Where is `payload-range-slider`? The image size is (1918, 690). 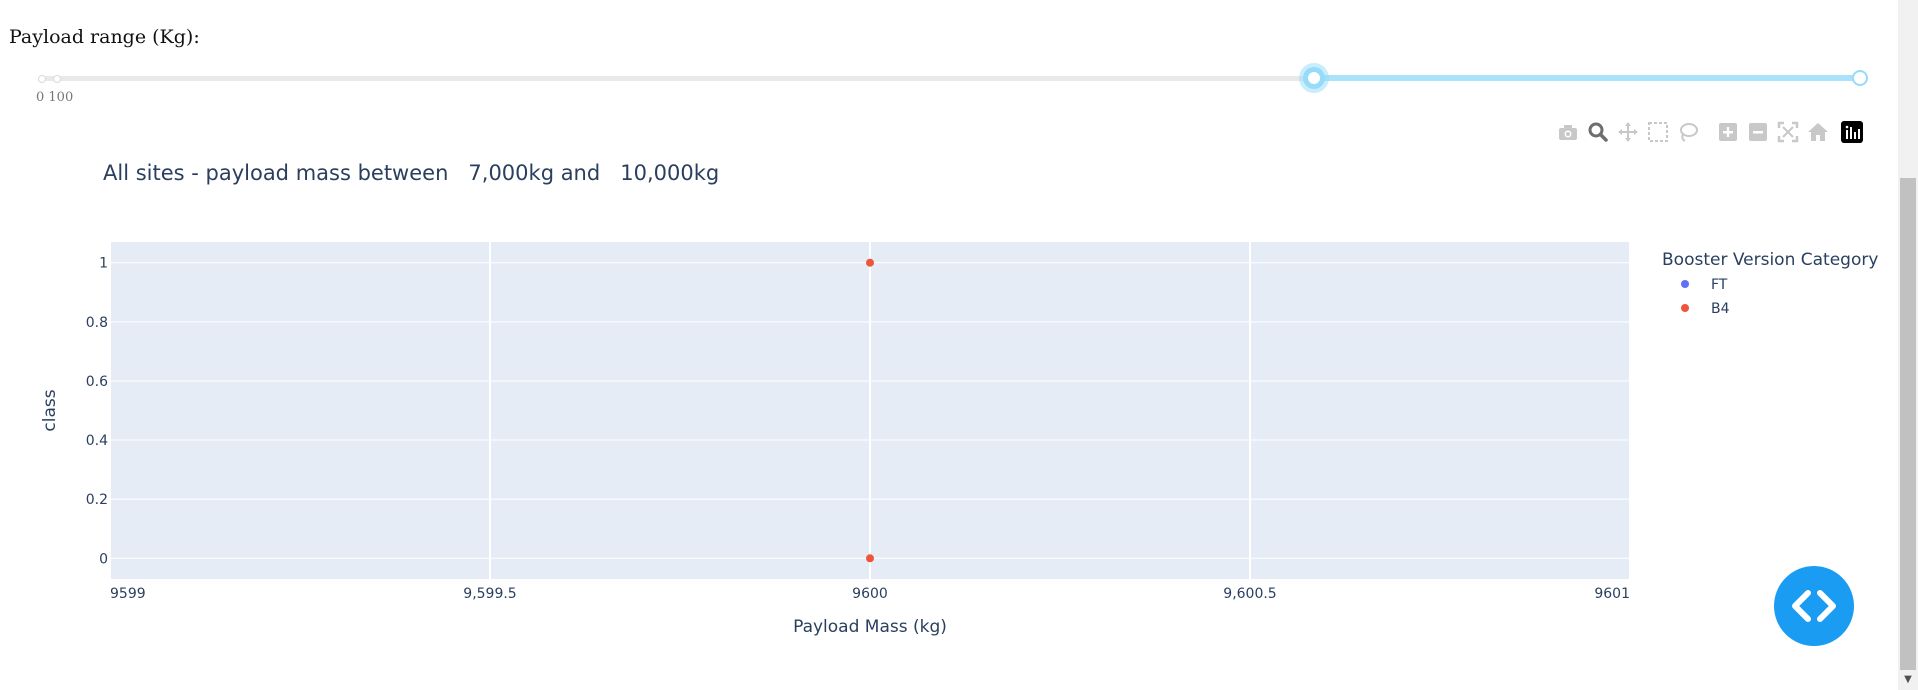
payload-range-slider is located at coordinates (953, 78).